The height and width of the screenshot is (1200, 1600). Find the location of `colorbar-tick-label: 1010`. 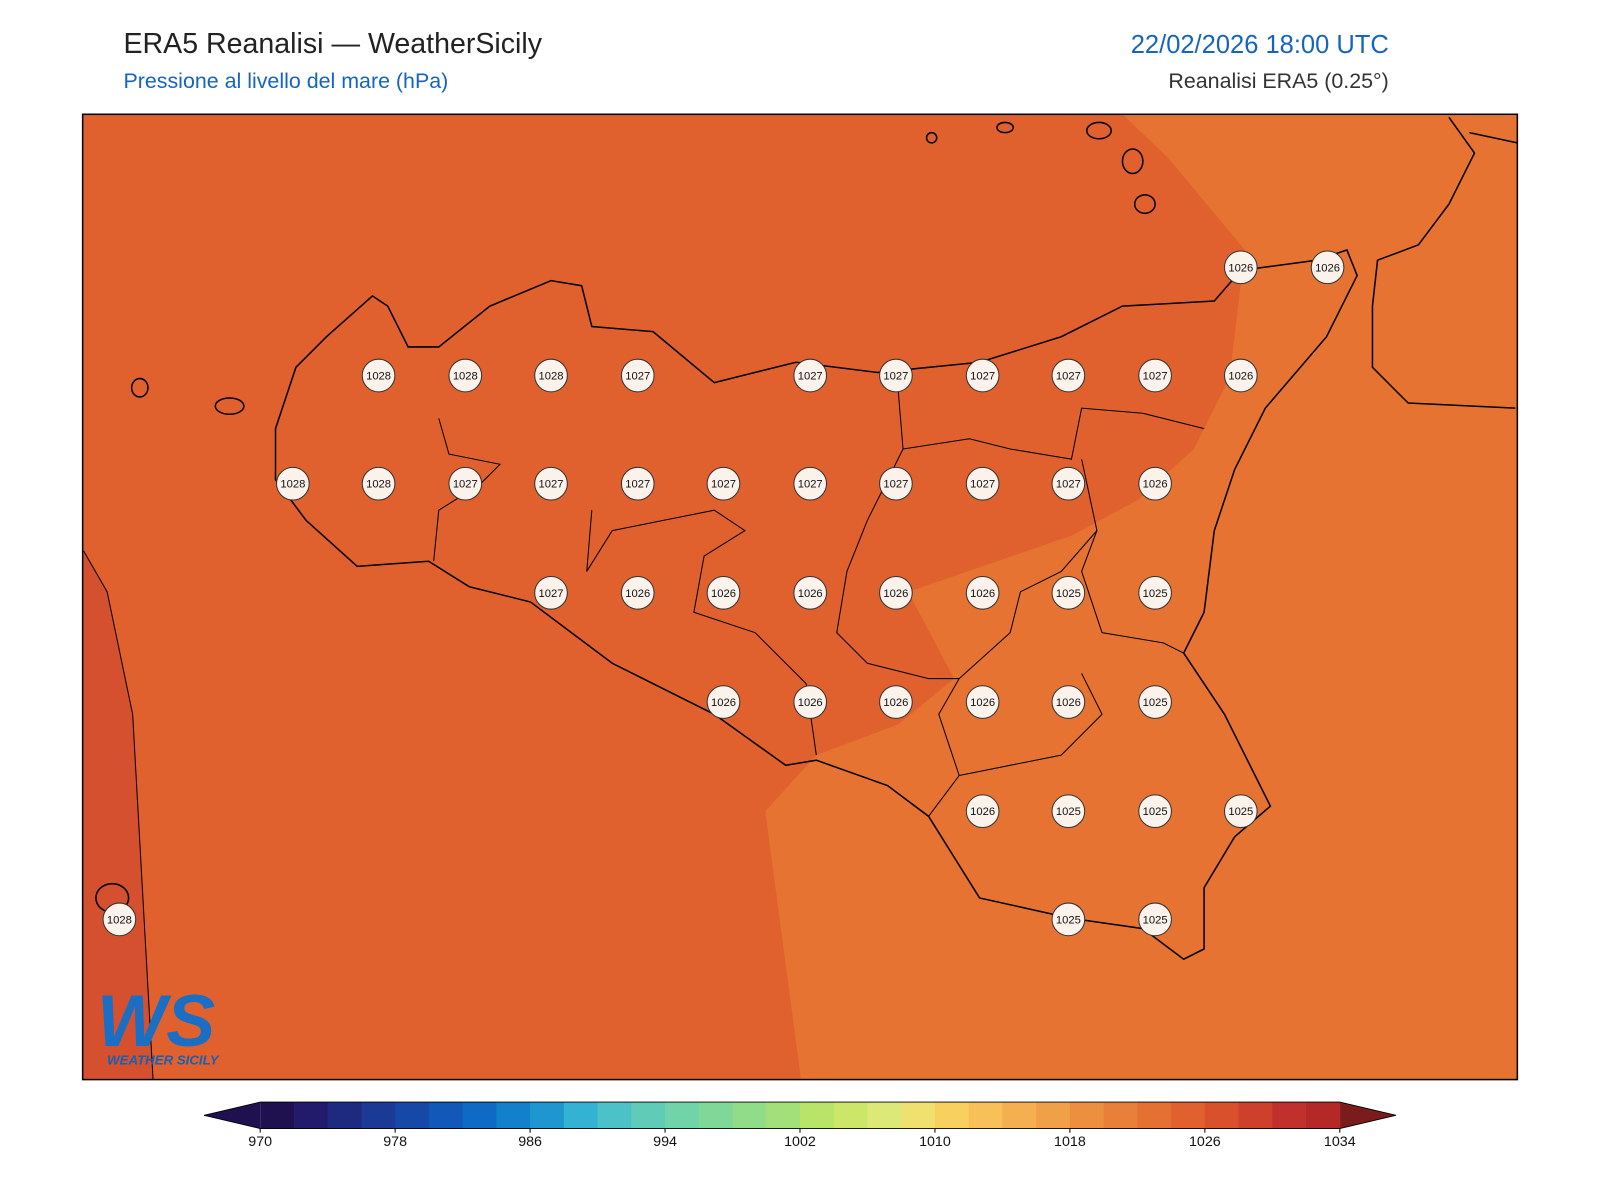

colorbar-tick-label: 1010 is located at coordinates (935, 1142).